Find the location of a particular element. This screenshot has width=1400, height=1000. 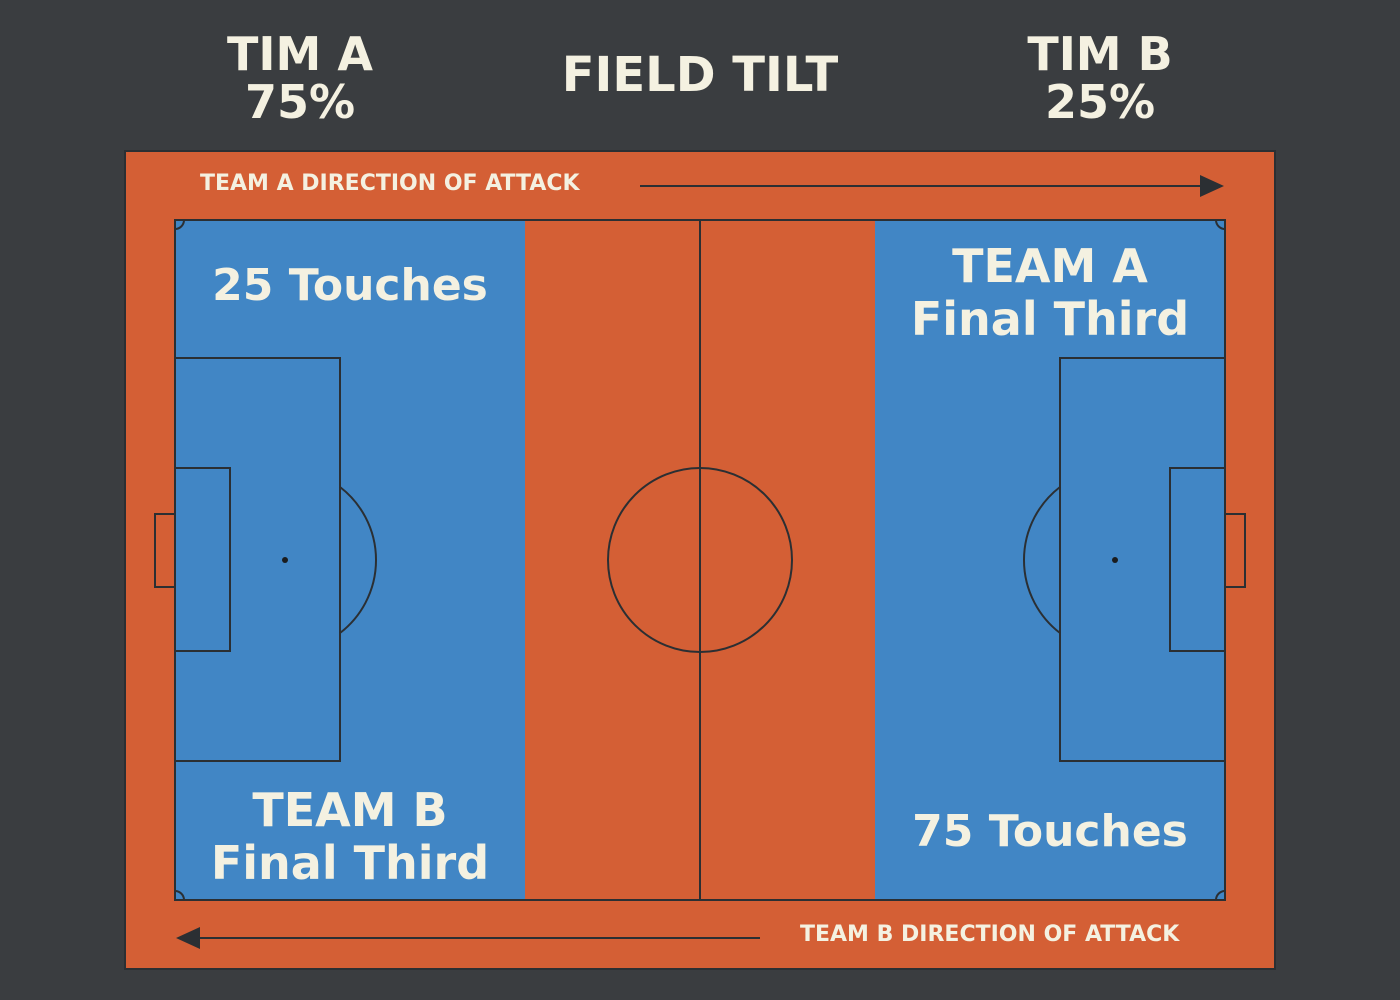

team-a-percentage: 75% is located at coordinates (300, 102).